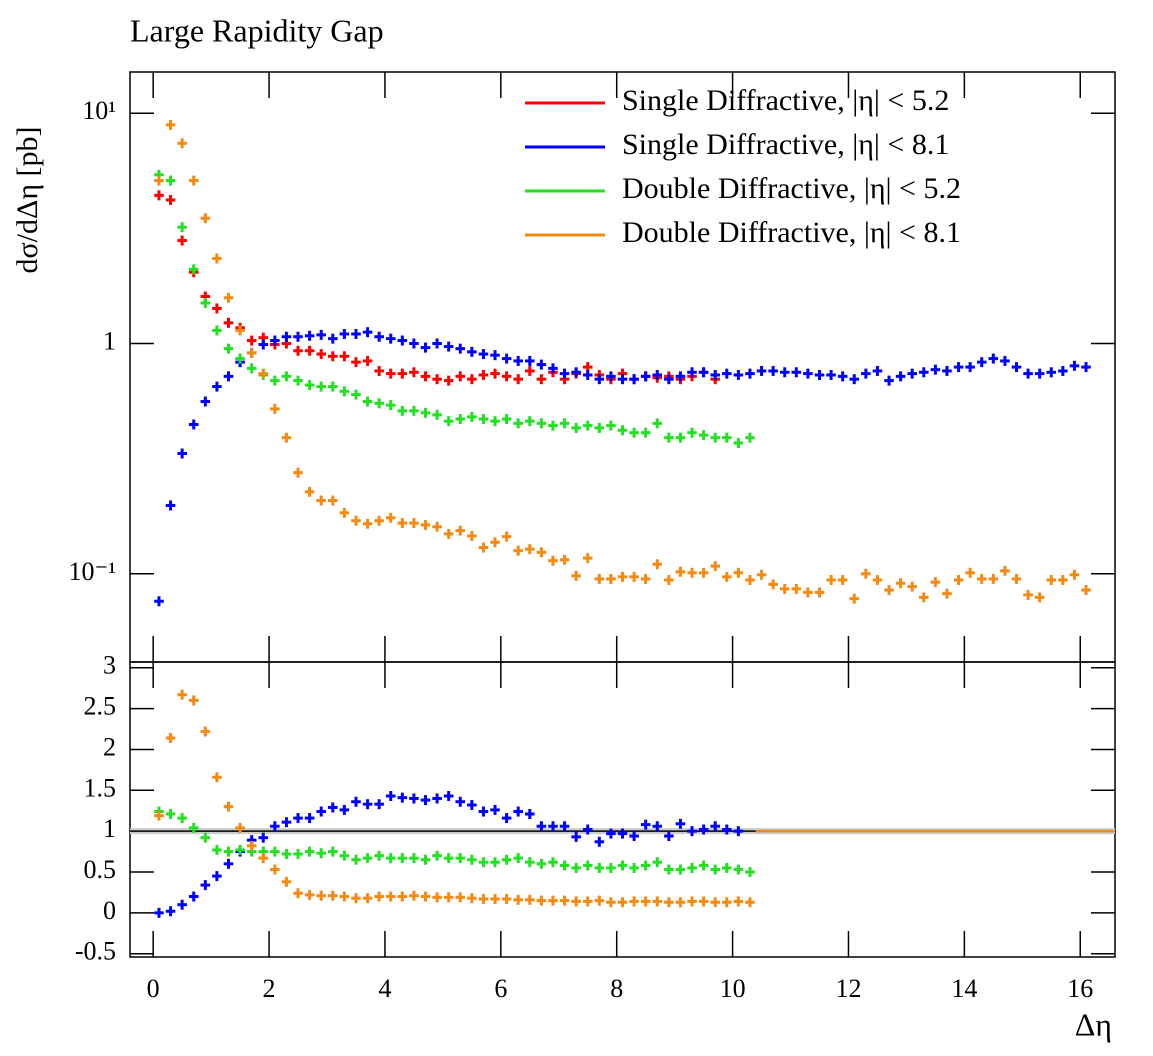 The width and height of the screenshot is (1153, 1056). I want to click on x-tick-label: 4, so click(384, 988).